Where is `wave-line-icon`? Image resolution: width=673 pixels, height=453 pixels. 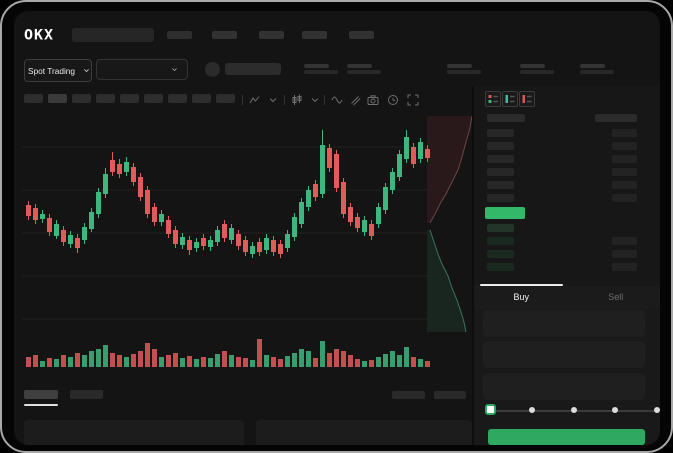 wave-line-icon is located at coordinates (336, 99).